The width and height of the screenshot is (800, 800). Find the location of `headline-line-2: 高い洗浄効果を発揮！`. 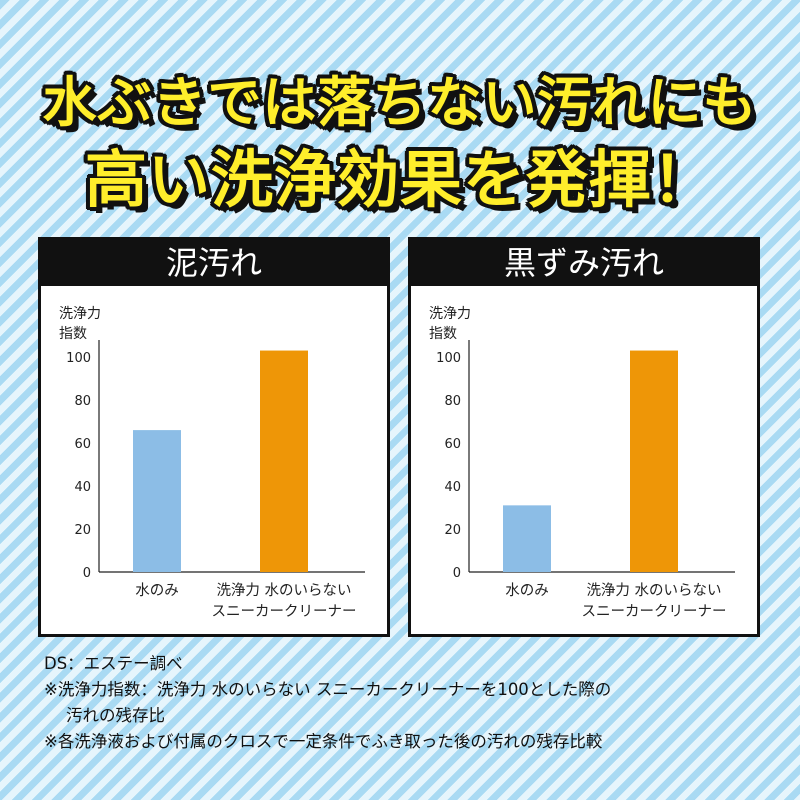

headline-line-2: 高い洗浄効果を発揮！ is located at coordinates (399, 179).